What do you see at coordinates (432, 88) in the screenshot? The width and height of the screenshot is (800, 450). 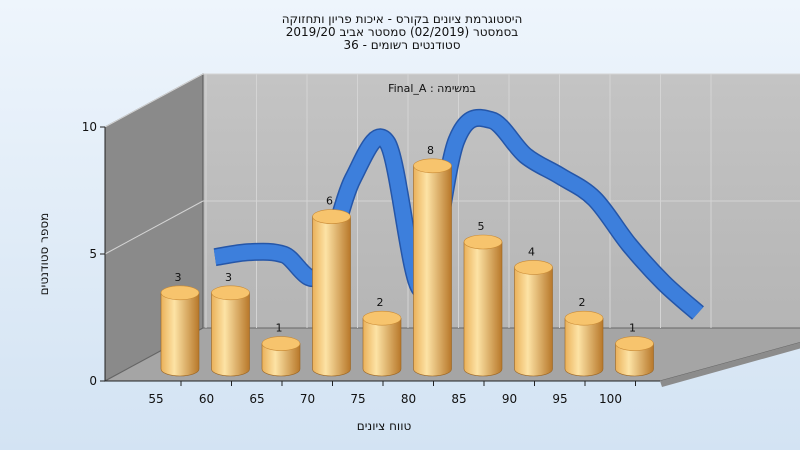 I see `task-annotation: במשימה : Final_A` at bounding box center [432, 88].